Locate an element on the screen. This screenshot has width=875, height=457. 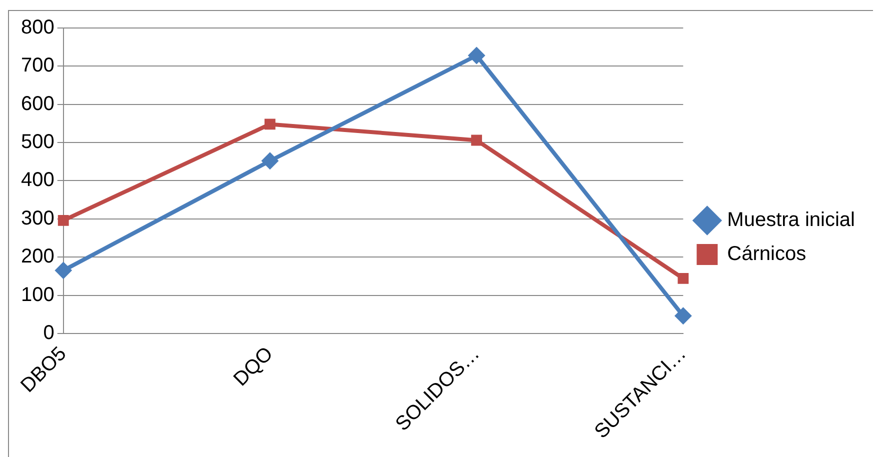
y-tick-label: 800 is located at coordinates (37, 27).